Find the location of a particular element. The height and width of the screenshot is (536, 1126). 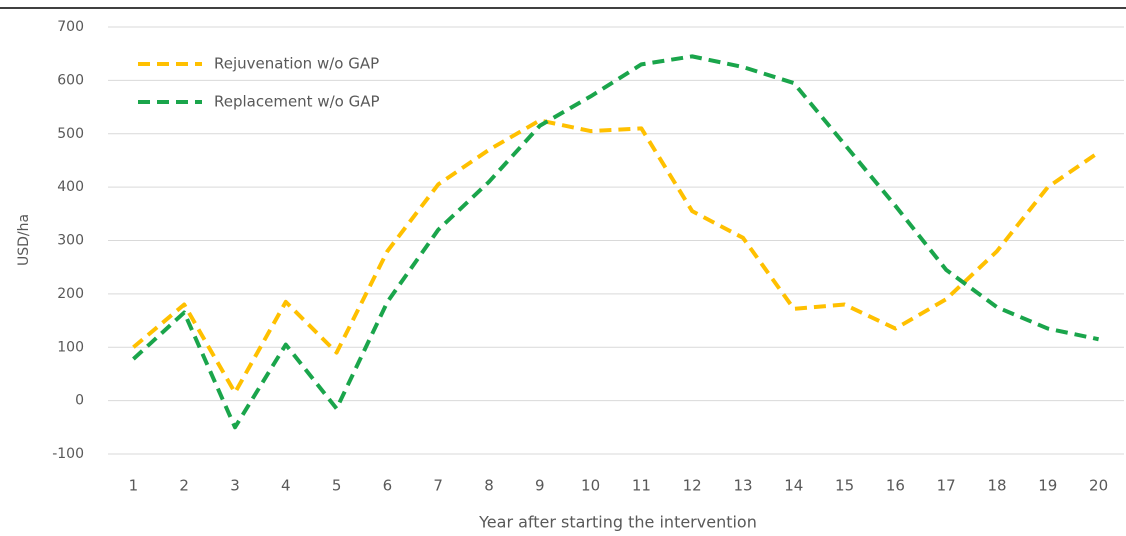

x-tick-label: 19 is located at coordinates (1047, 486).